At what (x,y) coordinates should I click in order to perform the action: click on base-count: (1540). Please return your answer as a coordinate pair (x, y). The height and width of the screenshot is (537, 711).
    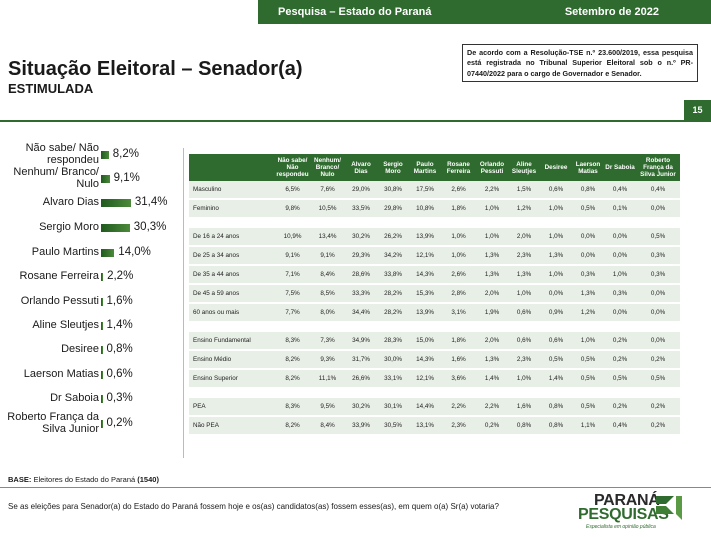
    Looking at the image, I should click on (148, 479).